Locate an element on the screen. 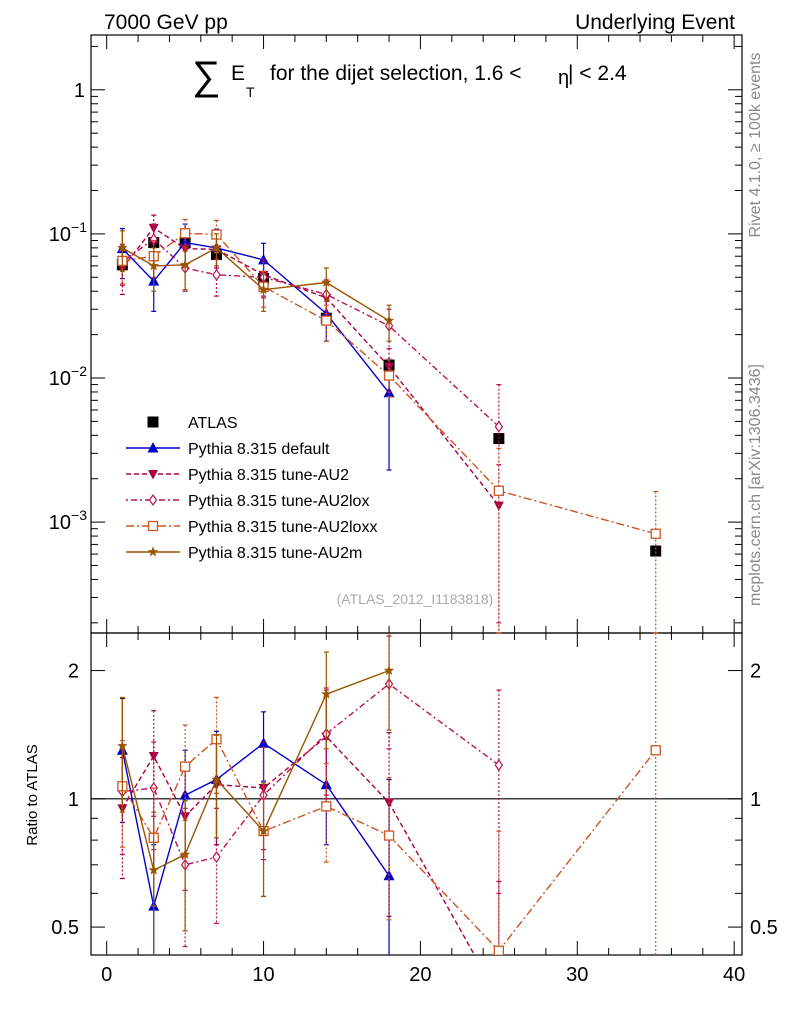 The height and width of the screenshot is (1024, 786). ratio-ytick-label-right: 1 is located at coordinates (755, 800).